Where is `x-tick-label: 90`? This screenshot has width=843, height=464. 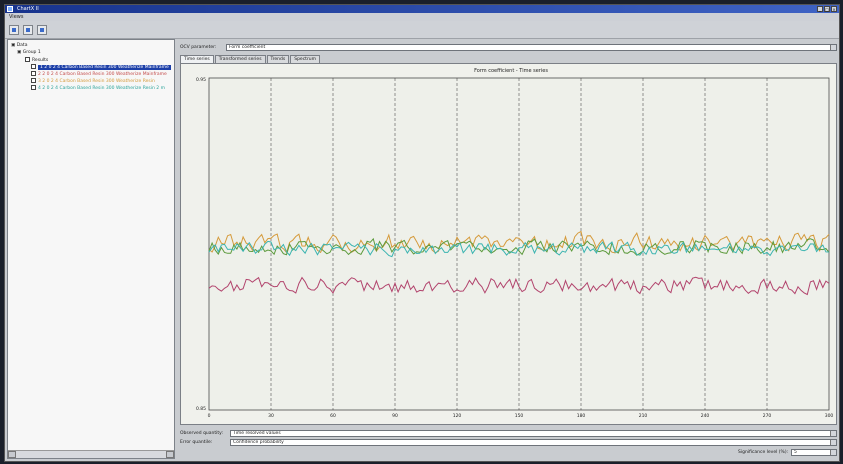 x-tick-label: 90 is located at coordinates (395, 416).